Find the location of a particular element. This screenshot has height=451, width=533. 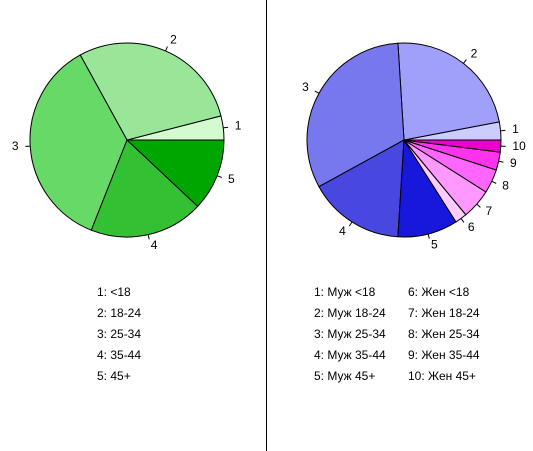

slice-label: 8 is located at coordinates (505, 185).